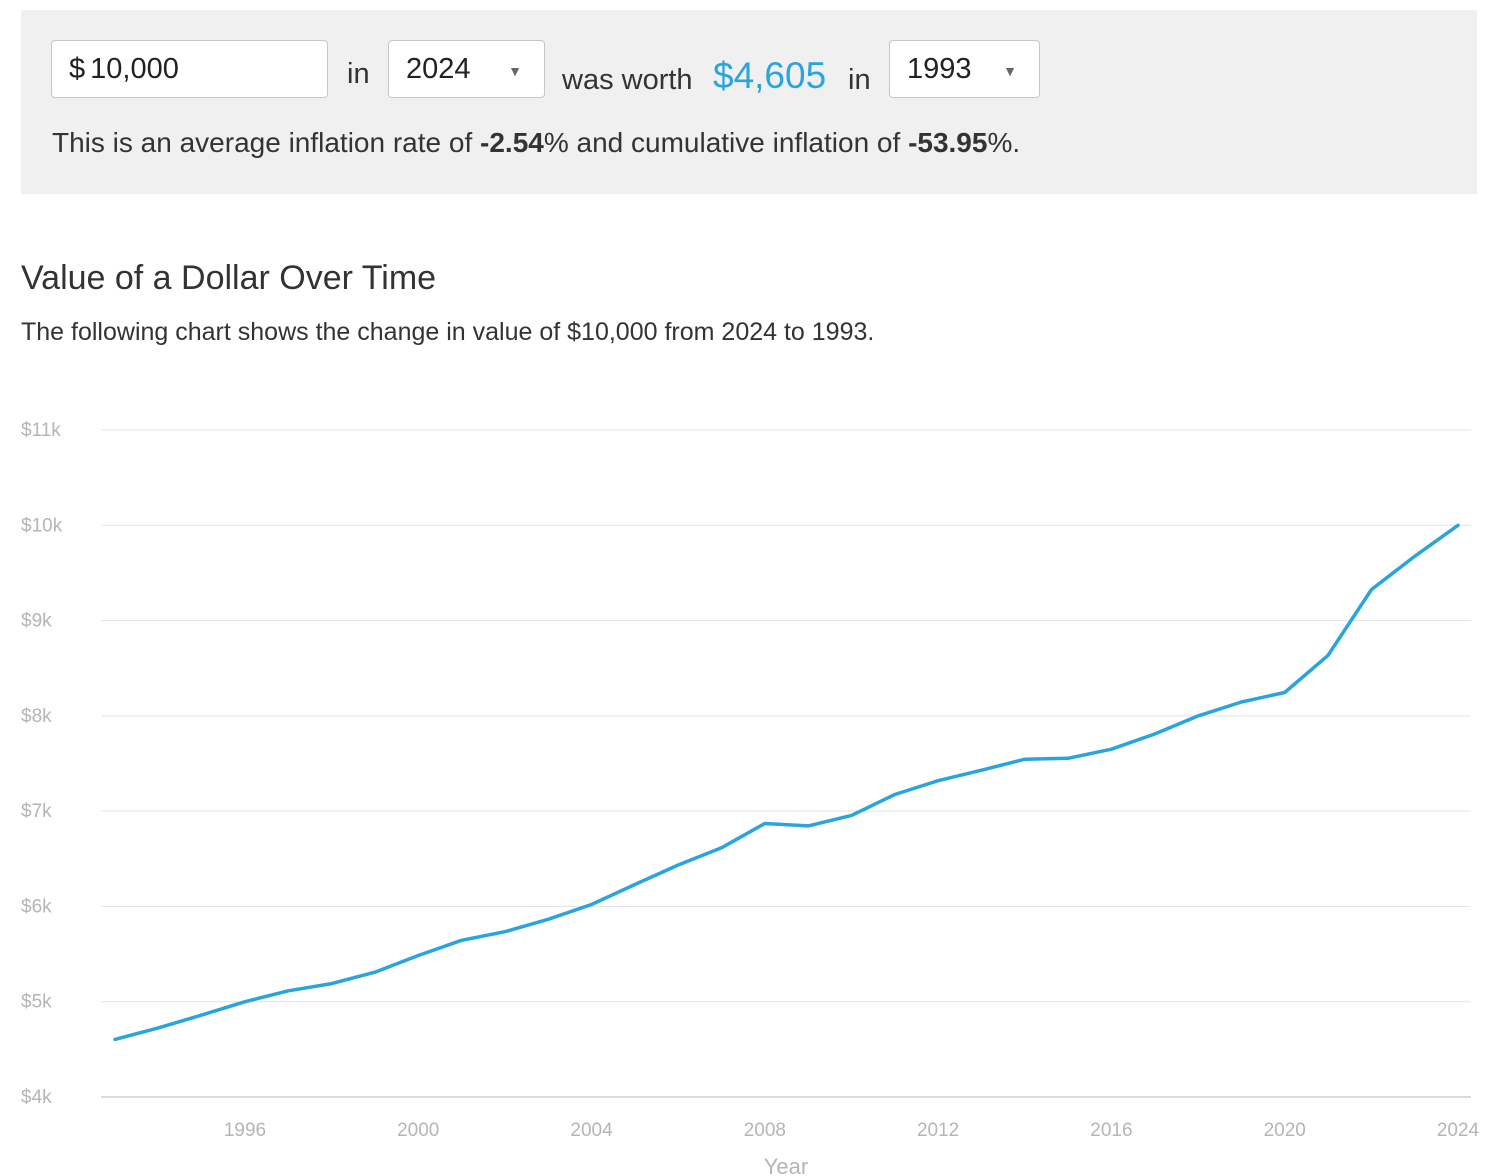 The image size is (1504, 1176). I want to click on to-year-value: 1993, so click(939, 68).